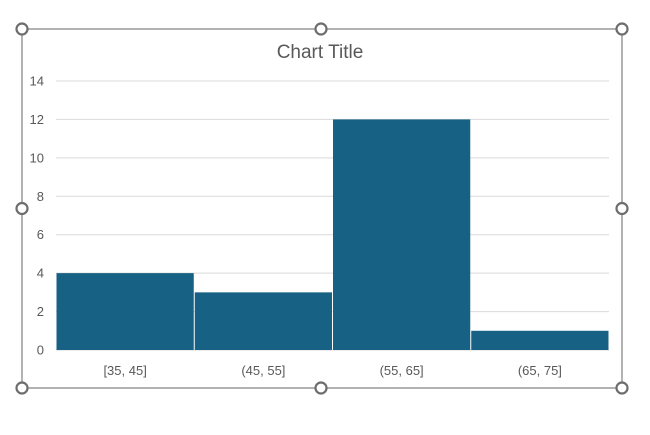  I want to click on y-tick-label: 10, so click(37, 157).